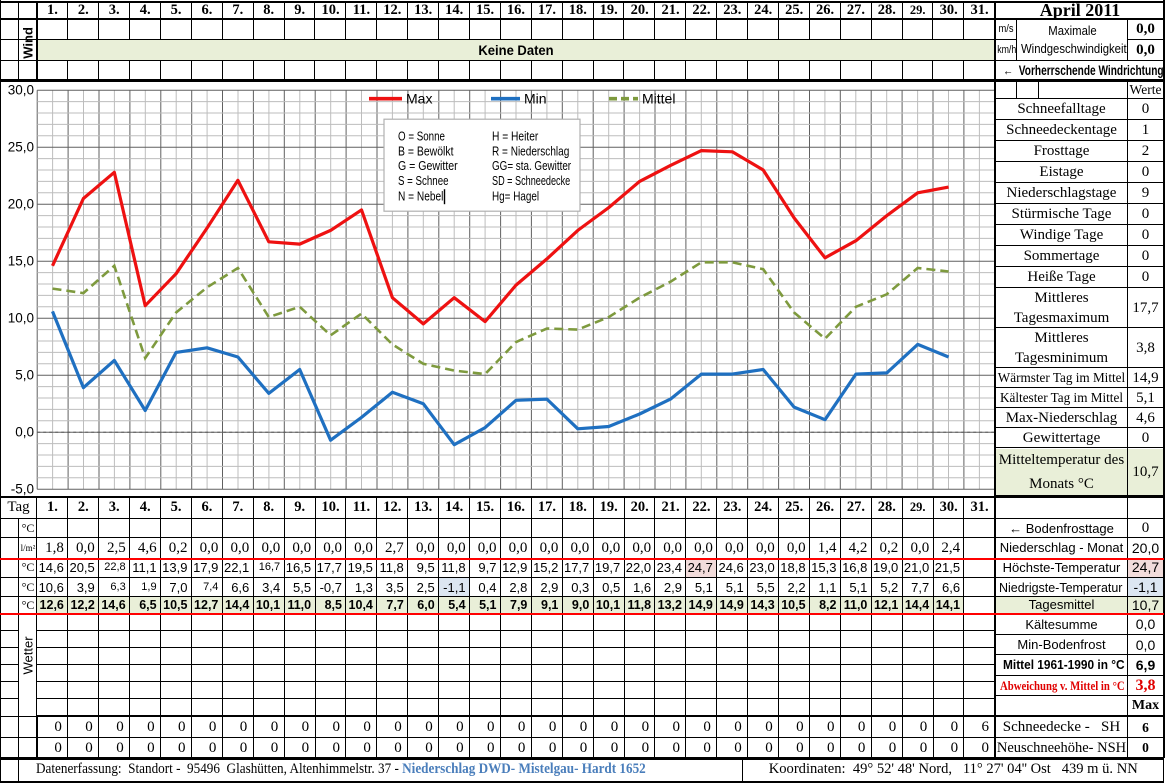 The image size is (1165, 784). What do you see at coordinates (658, 98) in the screenshot?
I see `svg-text: Mittel` at bounding box center [658, 98].